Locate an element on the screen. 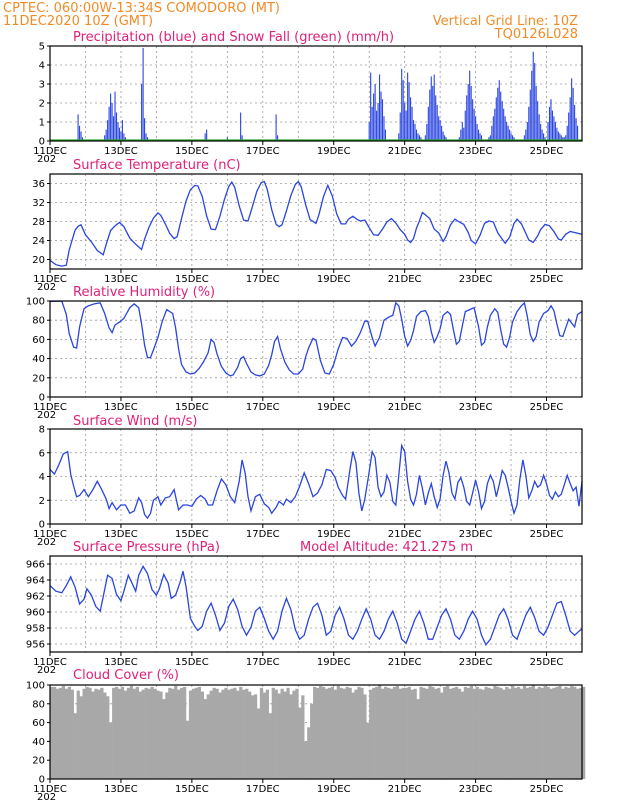 The image size is (618, 800). precip-frame is located at coordinates (316, 93).